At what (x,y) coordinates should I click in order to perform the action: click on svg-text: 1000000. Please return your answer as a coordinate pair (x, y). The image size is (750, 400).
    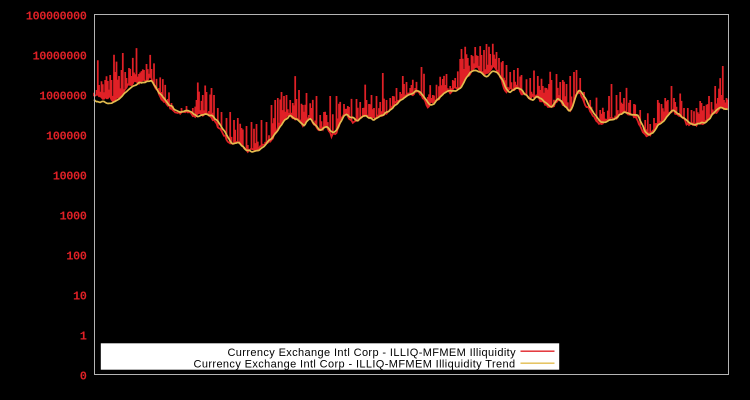
    Looking at the image, I should click on (63, 96).